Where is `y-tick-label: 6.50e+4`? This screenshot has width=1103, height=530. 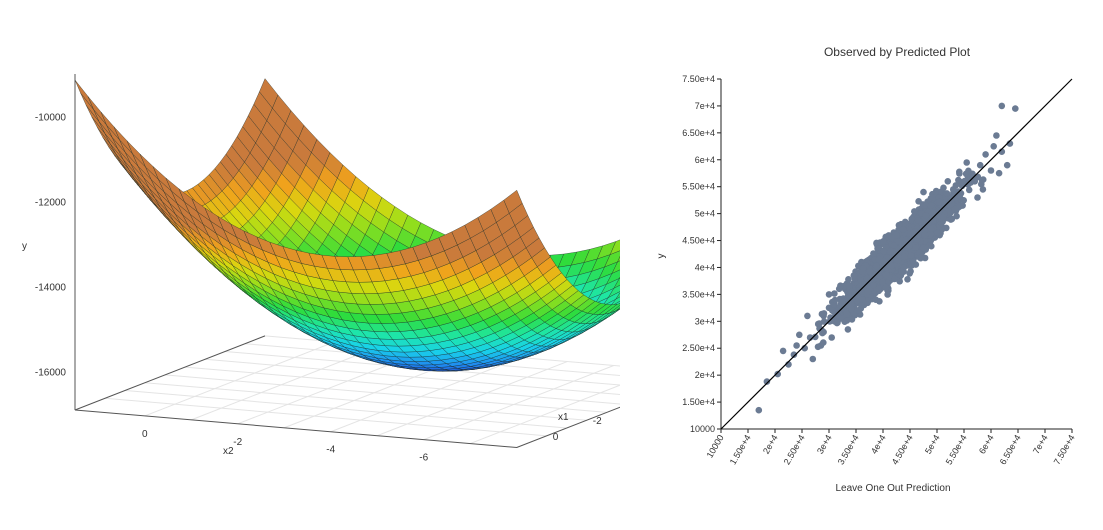
y-tick-label: 6.50e+4 is located at coordinates (698, 133).